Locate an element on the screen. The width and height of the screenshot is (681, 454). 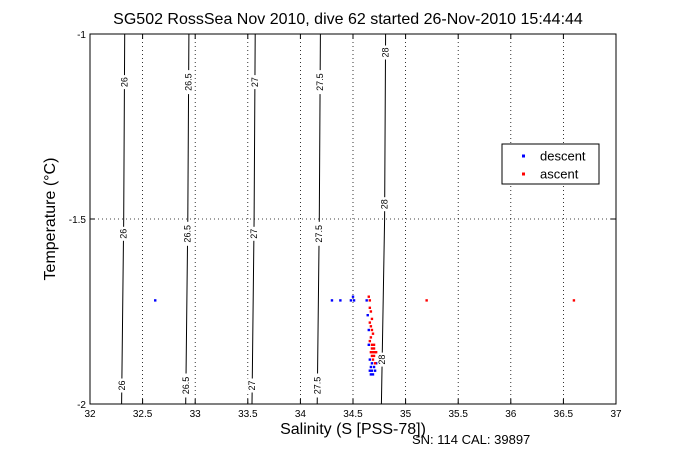
legend-marker-ascent is located at coordinates (523, 174).